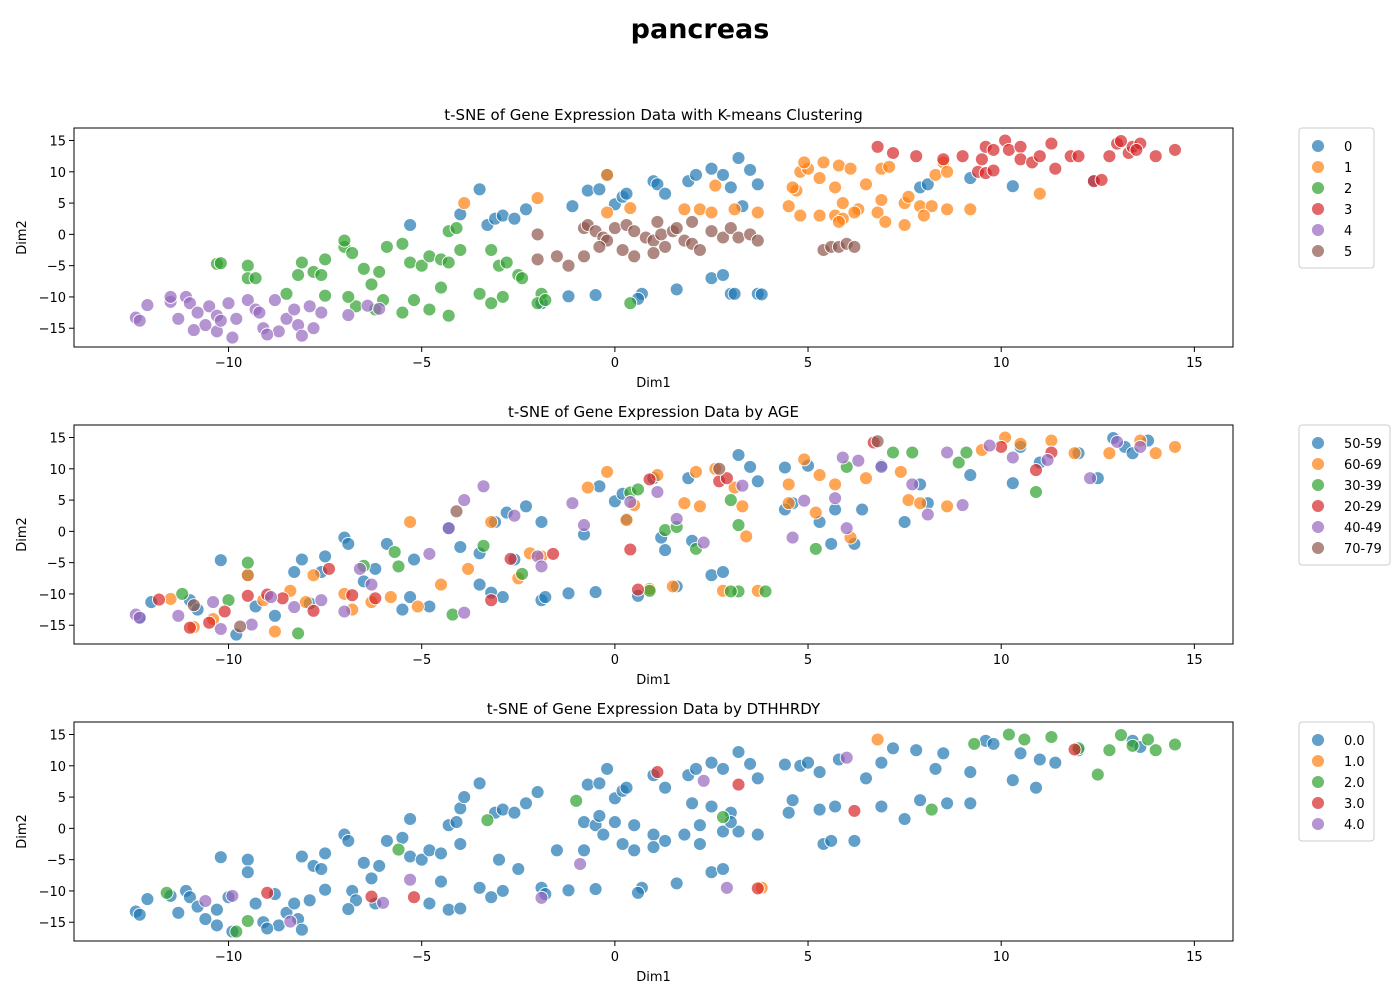  Describe the element at coordinates (56, 564) in the screenshot. I see `y-tick-label: −5` at that location.